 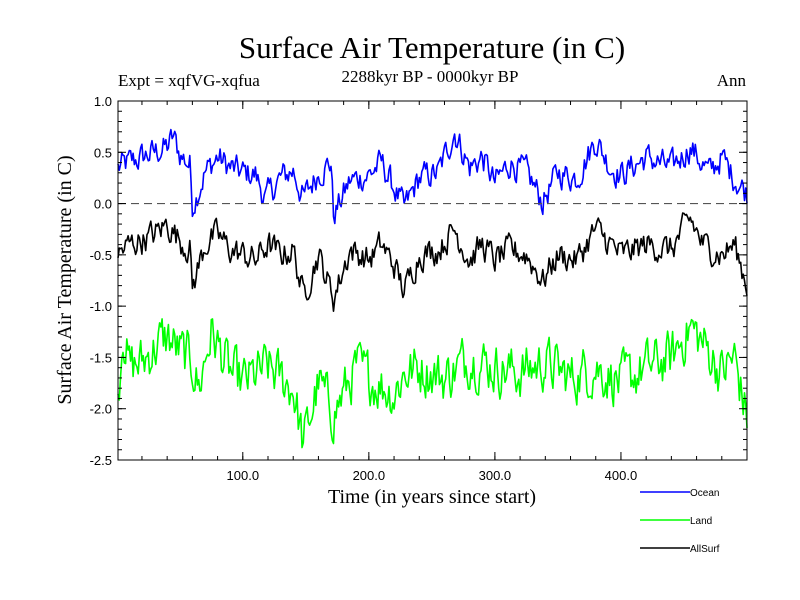 I want to click on x-tick-label: 300.0, so click(x=495, y=475).